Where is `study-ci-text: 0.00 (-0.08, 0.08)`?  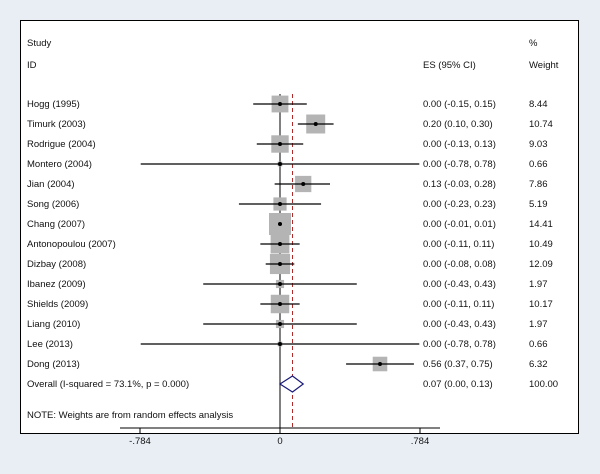 study-ci-text: 0.00 (-0.08, 0.08) is located at coordinates (459, 264).